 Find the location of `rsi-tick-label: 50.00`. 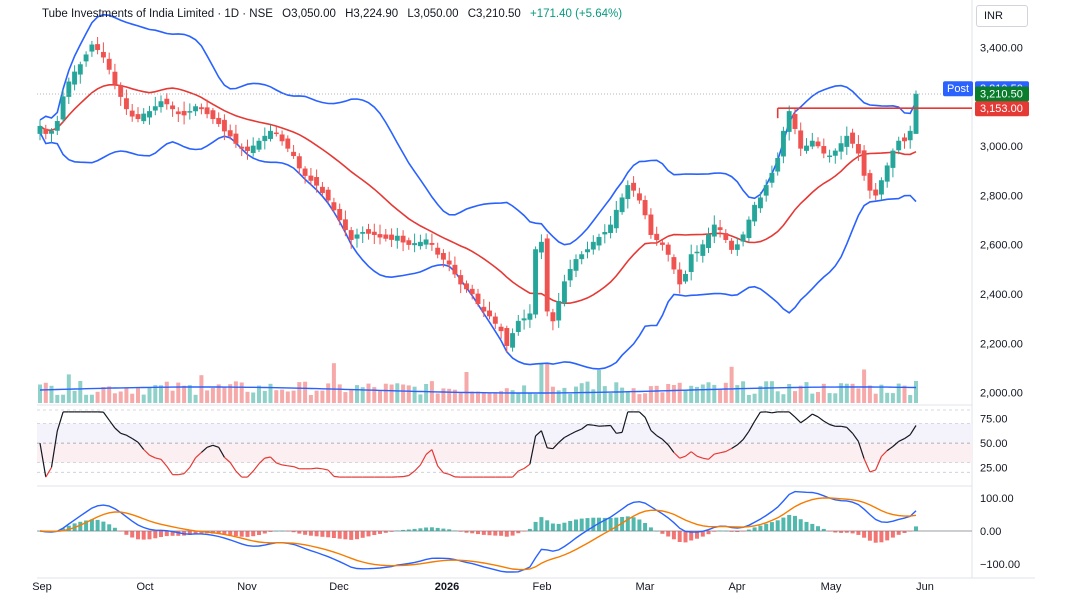

rsi-tick-label: 50.00 is located at coordinates (994, 444).